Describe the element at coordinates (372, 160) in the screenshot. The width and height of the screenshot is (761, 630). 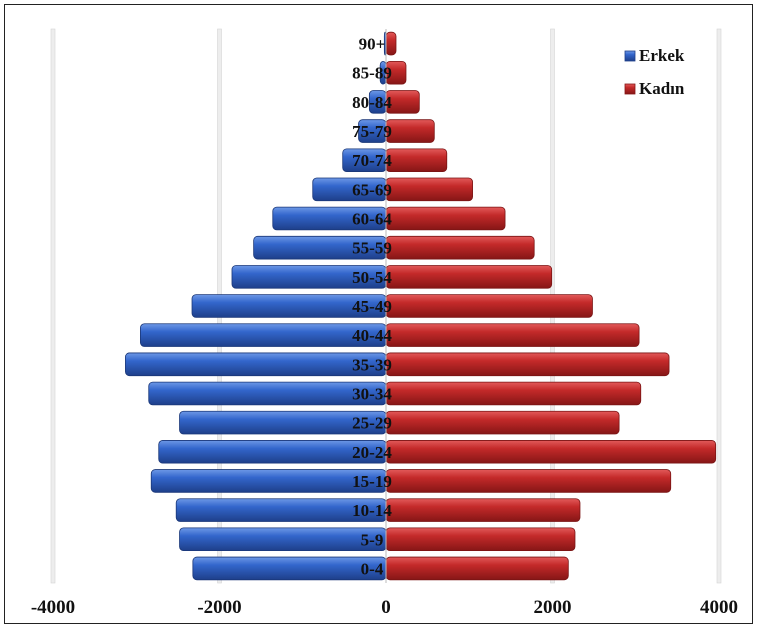
I see `age-label-70-74: 70-74` at that location.